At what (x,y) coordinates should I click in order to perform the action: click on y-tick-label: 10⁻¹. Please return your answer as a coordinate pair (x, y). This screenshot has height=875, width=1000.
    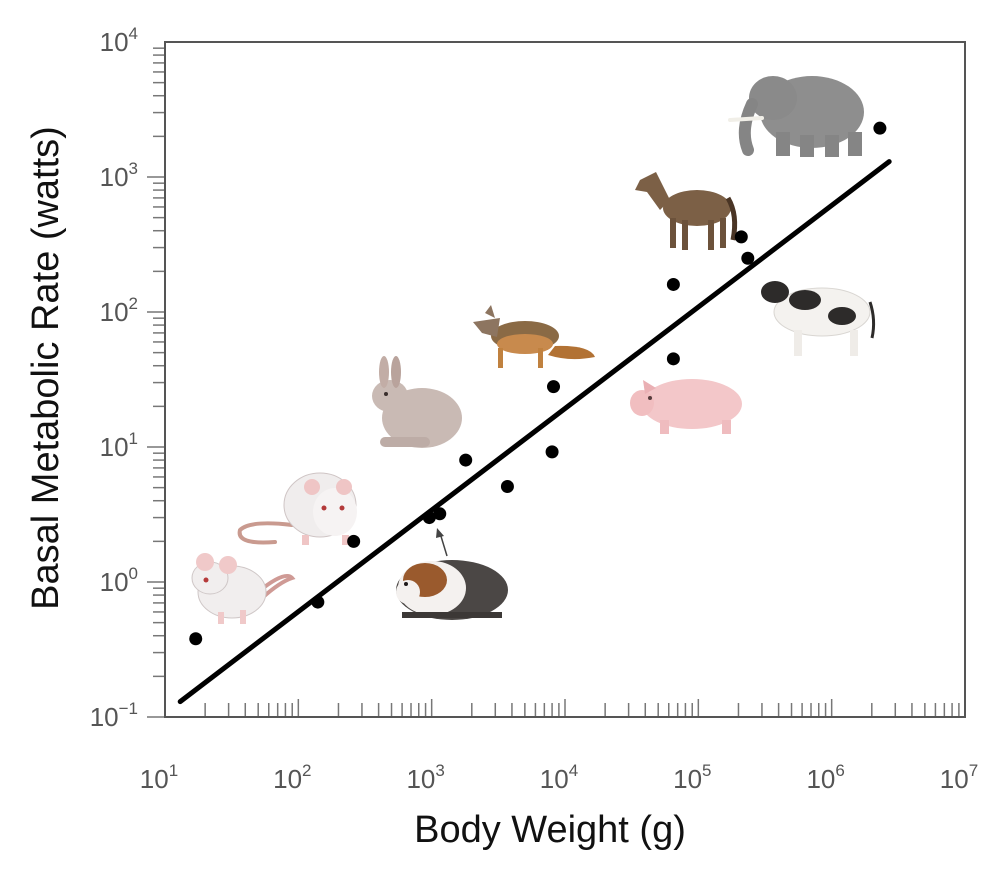
    Looking at the image, I should click on (114, 715).